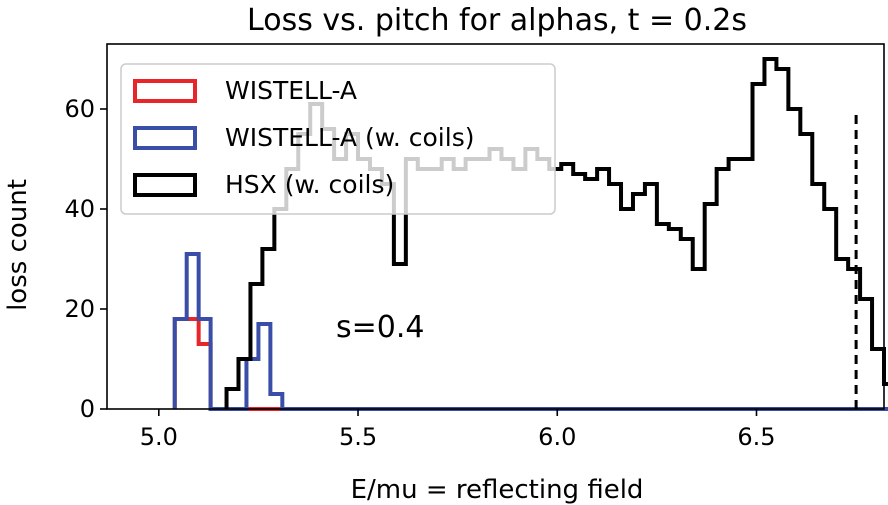 Image resolution: width=888 pixels, height=505 pixels. Describe the element at coordinates (756, 437) in the screenshot. I see `x-tick-label: 6.5` at that location.